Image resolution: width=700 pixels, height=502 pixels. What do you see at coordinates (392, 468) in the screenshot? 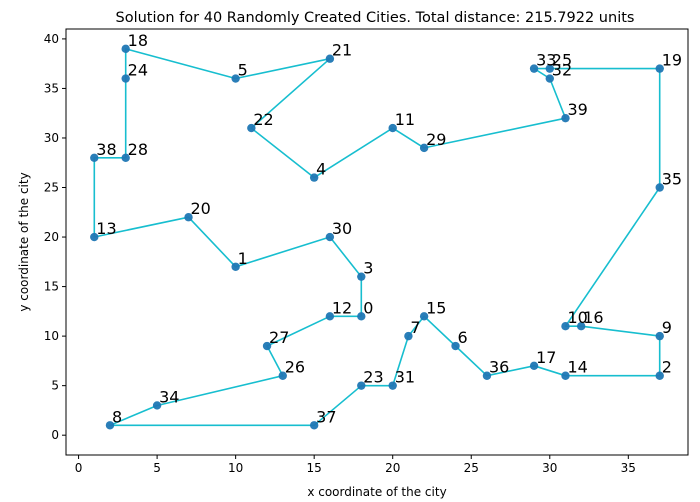
I see `x-tick-label: 20` at bounding box center [392, 468].